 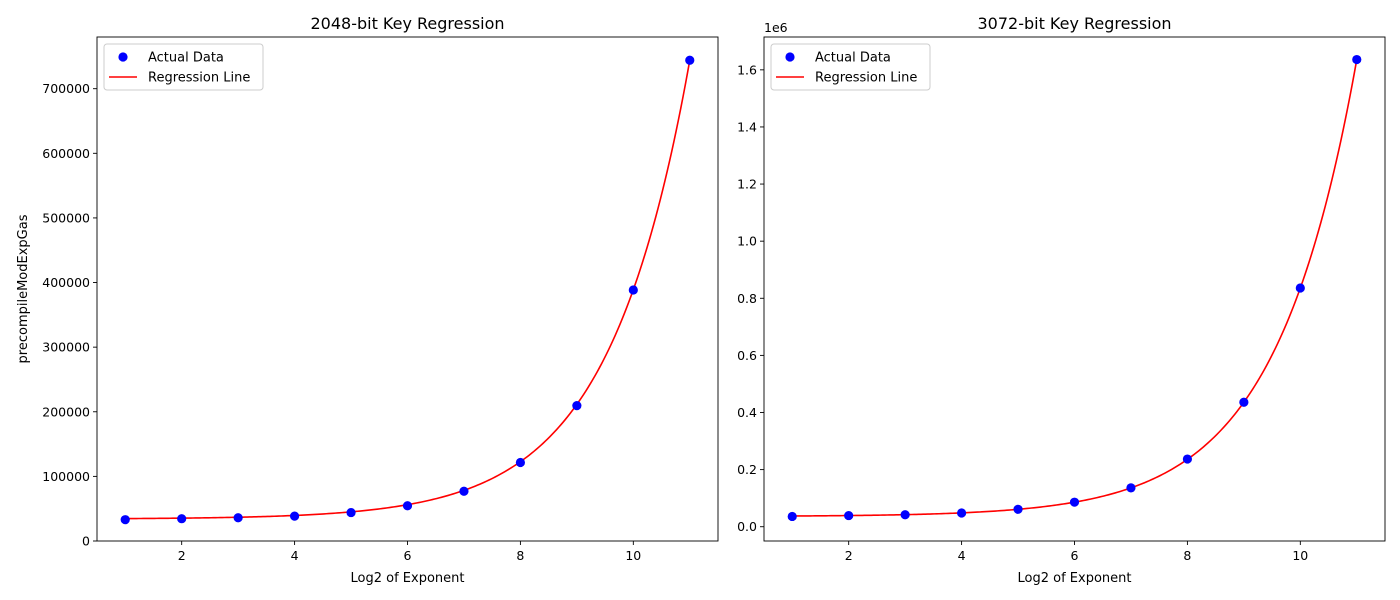 What do you see at coordinates (747, 241) in the screenshot?
I see `y-tick-label: 1.0` at bounding box center [747, 241].